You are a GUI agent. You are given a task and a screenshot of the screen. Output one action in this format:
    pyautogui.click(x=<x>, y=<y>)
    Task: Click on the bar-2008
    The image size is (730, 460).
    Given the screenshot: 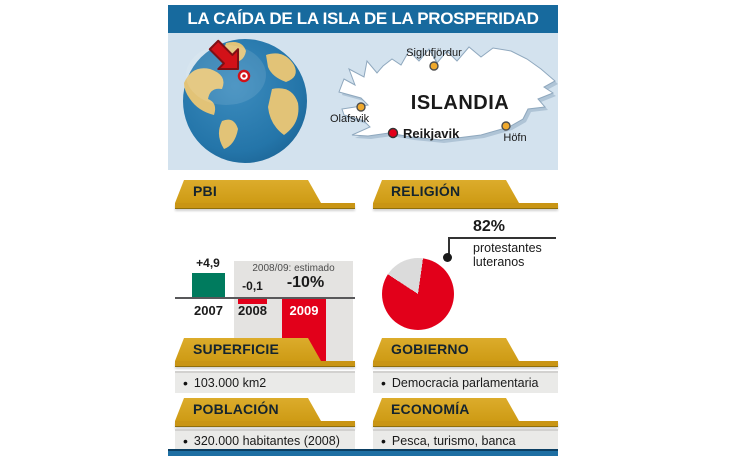 What is the action you would take?
    pyautogui.click(x=252, y=301)
    